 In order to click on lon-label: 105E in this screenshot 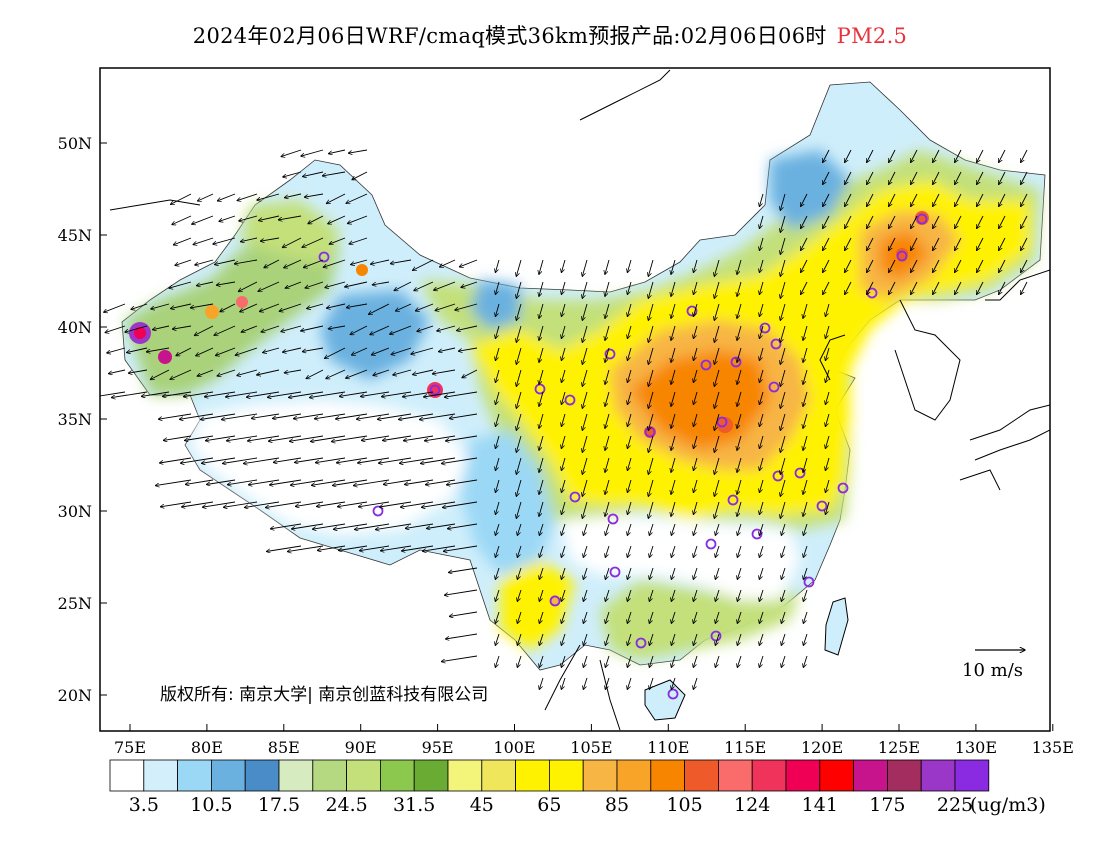, I will do `click(591, 747)`.